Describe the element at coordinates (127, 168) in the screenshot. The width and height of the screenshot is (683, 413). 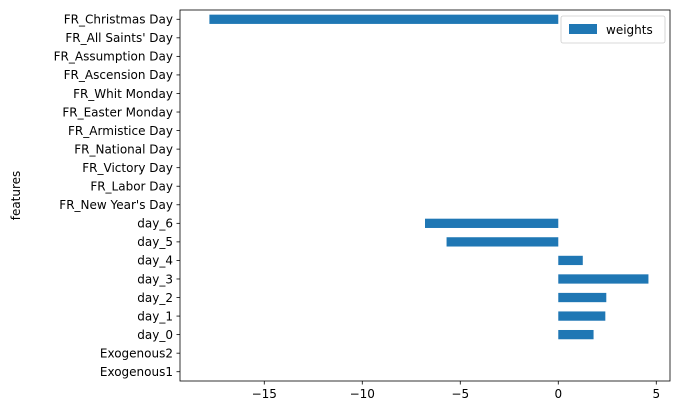
I see `y-tick-label: FR_Victory Day` at that location.